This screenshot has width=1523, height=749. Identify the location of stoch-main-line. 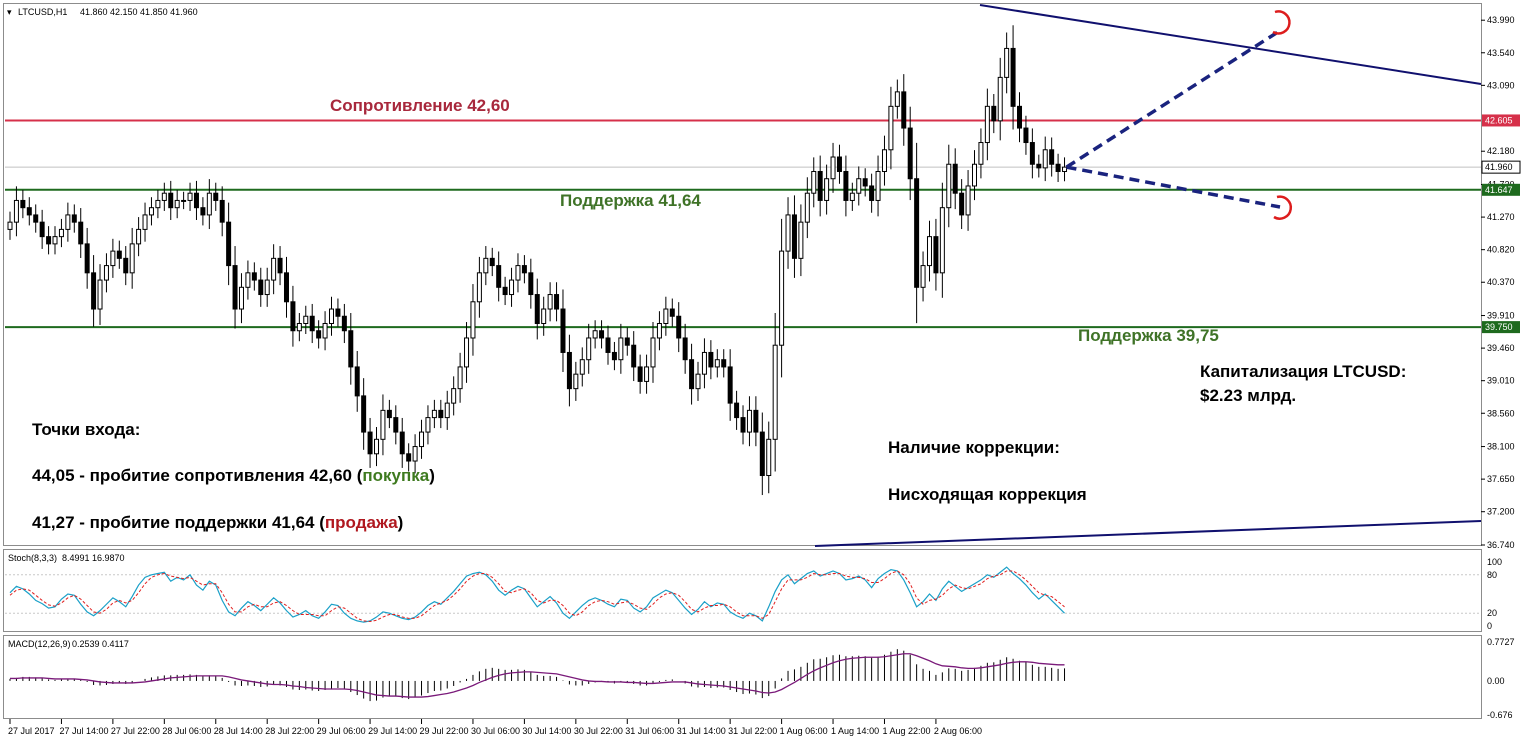
(537, 594).